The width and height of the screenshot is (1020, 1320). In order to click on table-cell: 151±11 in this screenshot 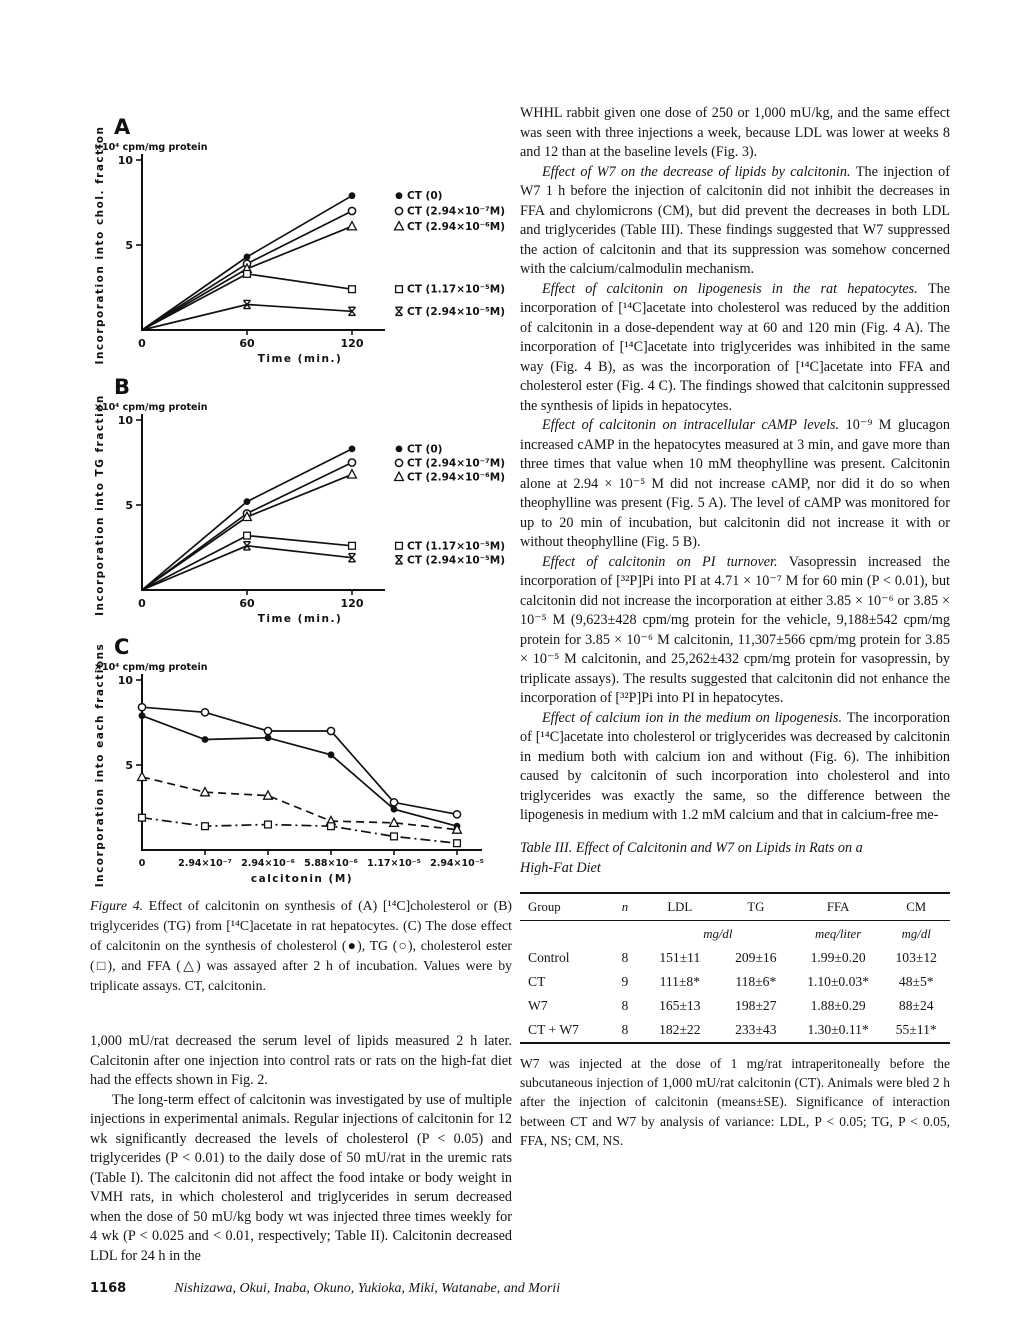, I will do `click(680, 957)`.